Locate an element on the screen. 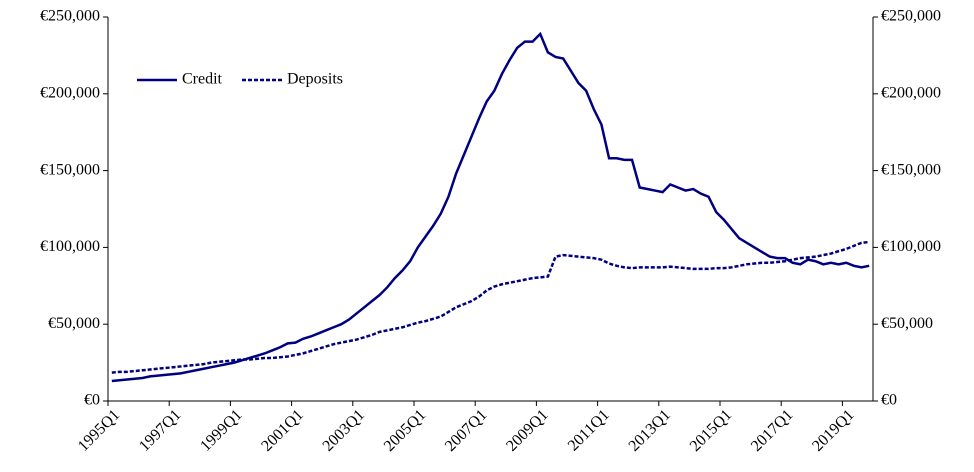 This screenshot has width=974, height=472. x-tick-label: 2011Q1 is located at coordinates (589, 430).